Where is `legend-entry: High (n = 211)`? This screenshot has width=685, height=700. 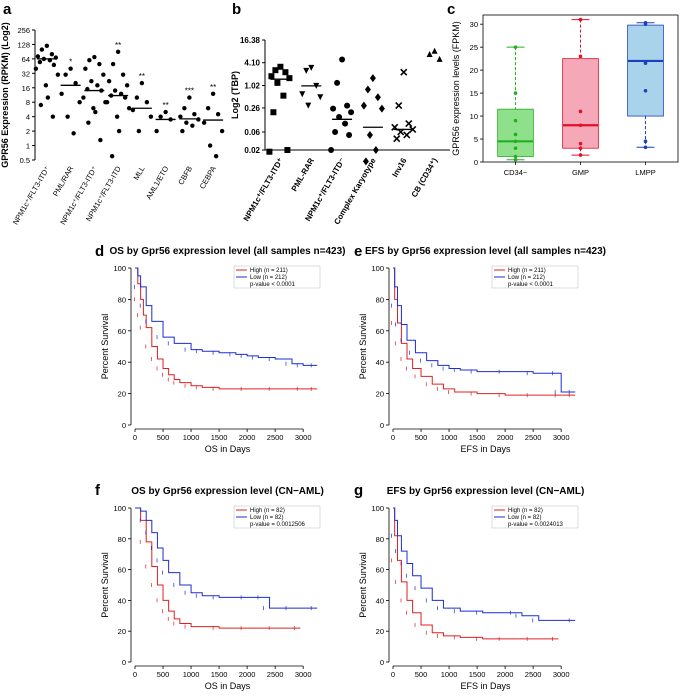
legend-entry: High (n = 211) is located at coordinates (269, 271).